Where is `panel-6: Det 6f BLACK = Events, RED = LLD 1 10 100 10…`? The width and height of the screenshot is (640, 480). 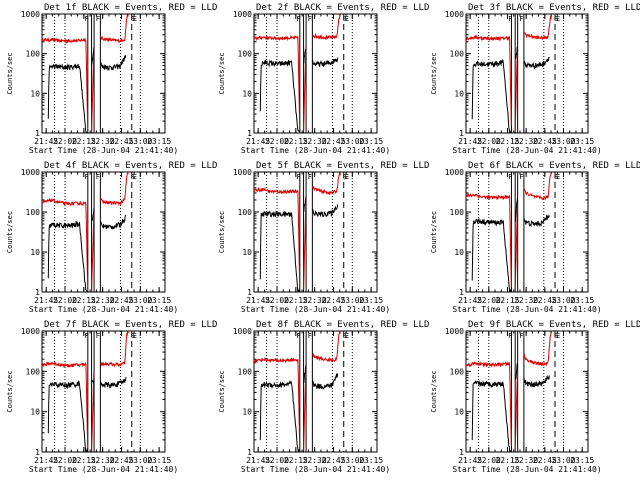 panel-6: Det 6f BLACK = Events, RED = LLD 1 10 100 10… is located at coordinates (535, 237).